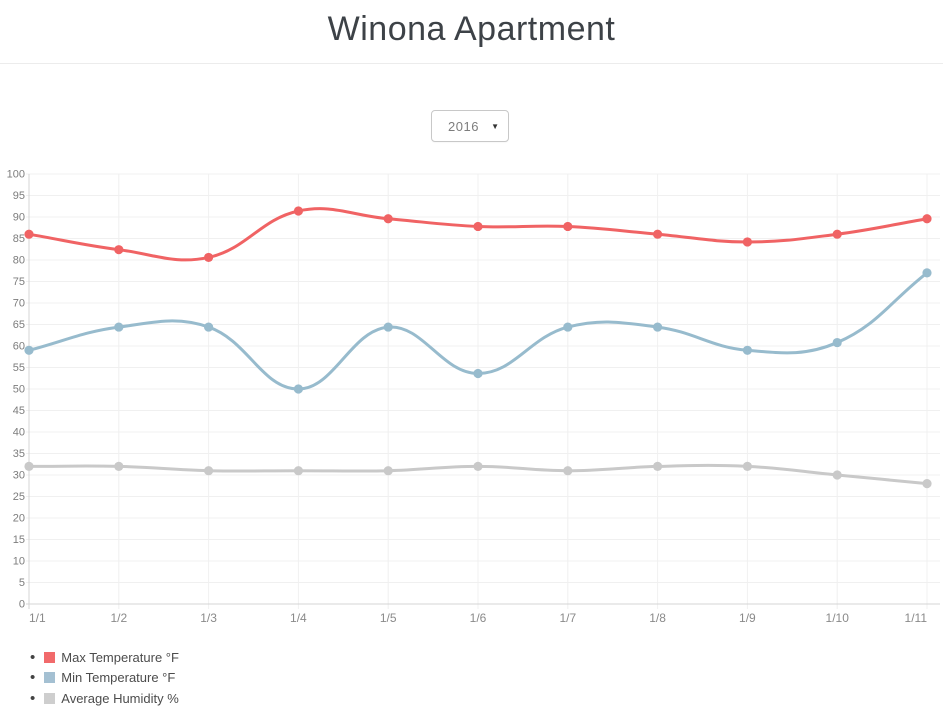 The width and height of the screenshot is (943, 711). I want to click on legend-swatch-max-temperature, so click(50, 657).